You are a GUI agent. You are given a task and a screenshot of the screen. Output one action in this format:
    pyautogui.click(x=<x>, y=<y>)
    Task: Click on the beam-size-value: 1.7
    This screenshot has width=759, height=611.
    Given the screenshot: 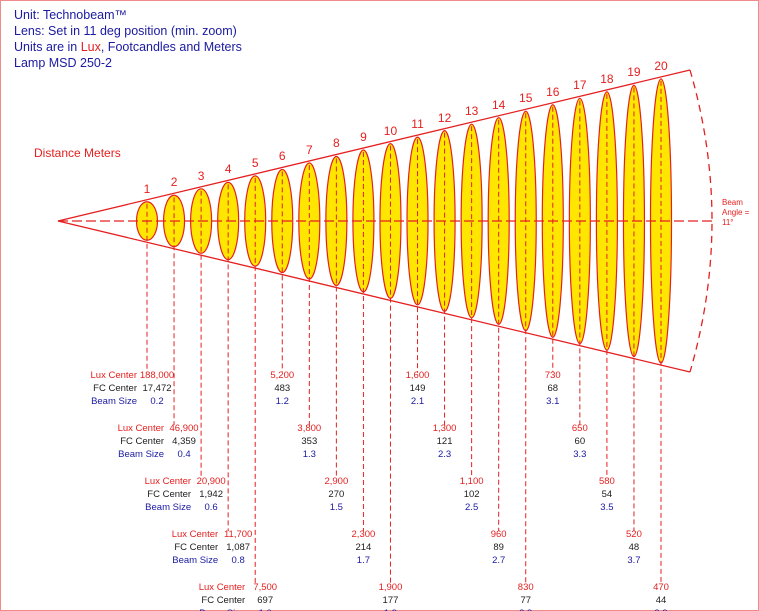 What is the action you would take?
    pyautogui.click(x=363, y=560)
    